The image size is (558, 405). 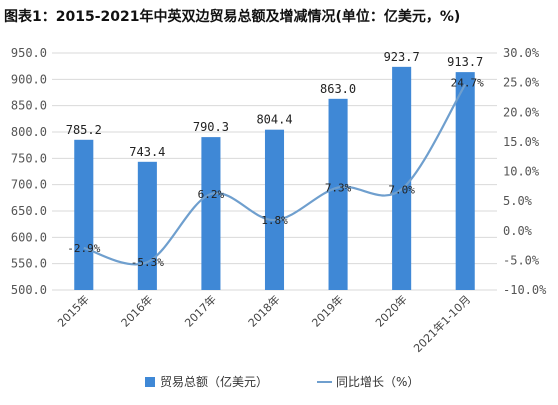 I want to click on legend-swatch-bar, so click(x=150, y=382).